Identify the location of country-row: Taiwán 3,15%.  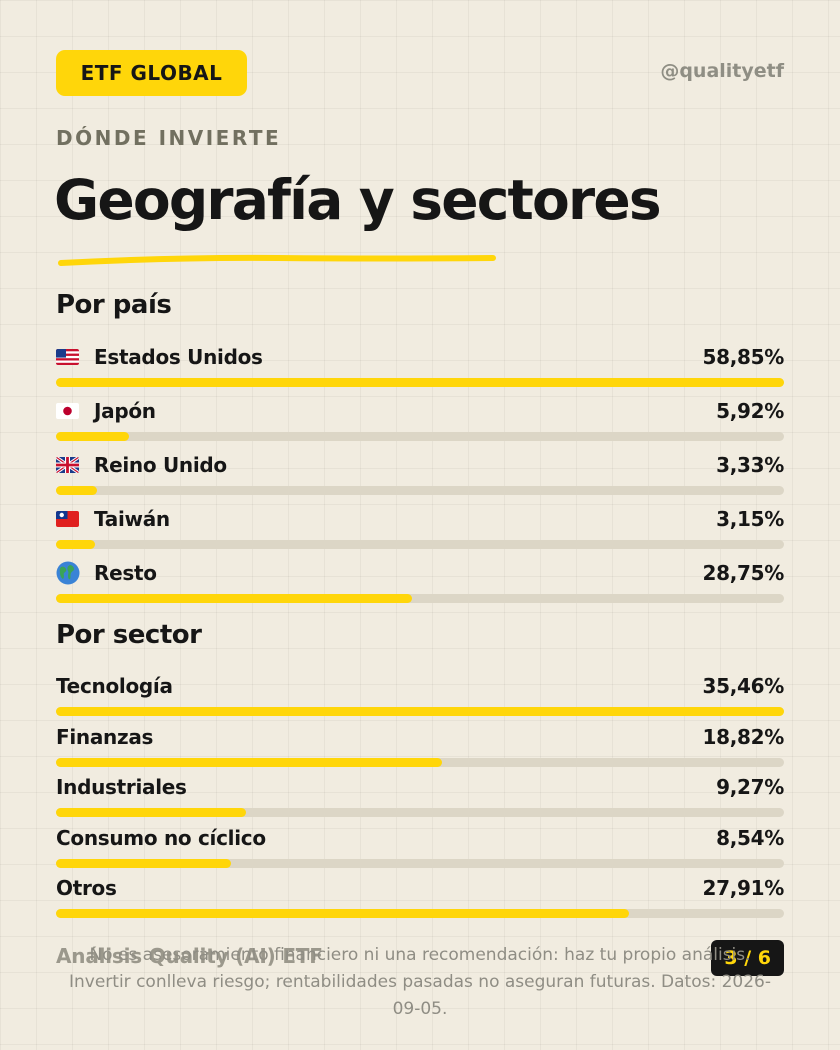
(420, 529).